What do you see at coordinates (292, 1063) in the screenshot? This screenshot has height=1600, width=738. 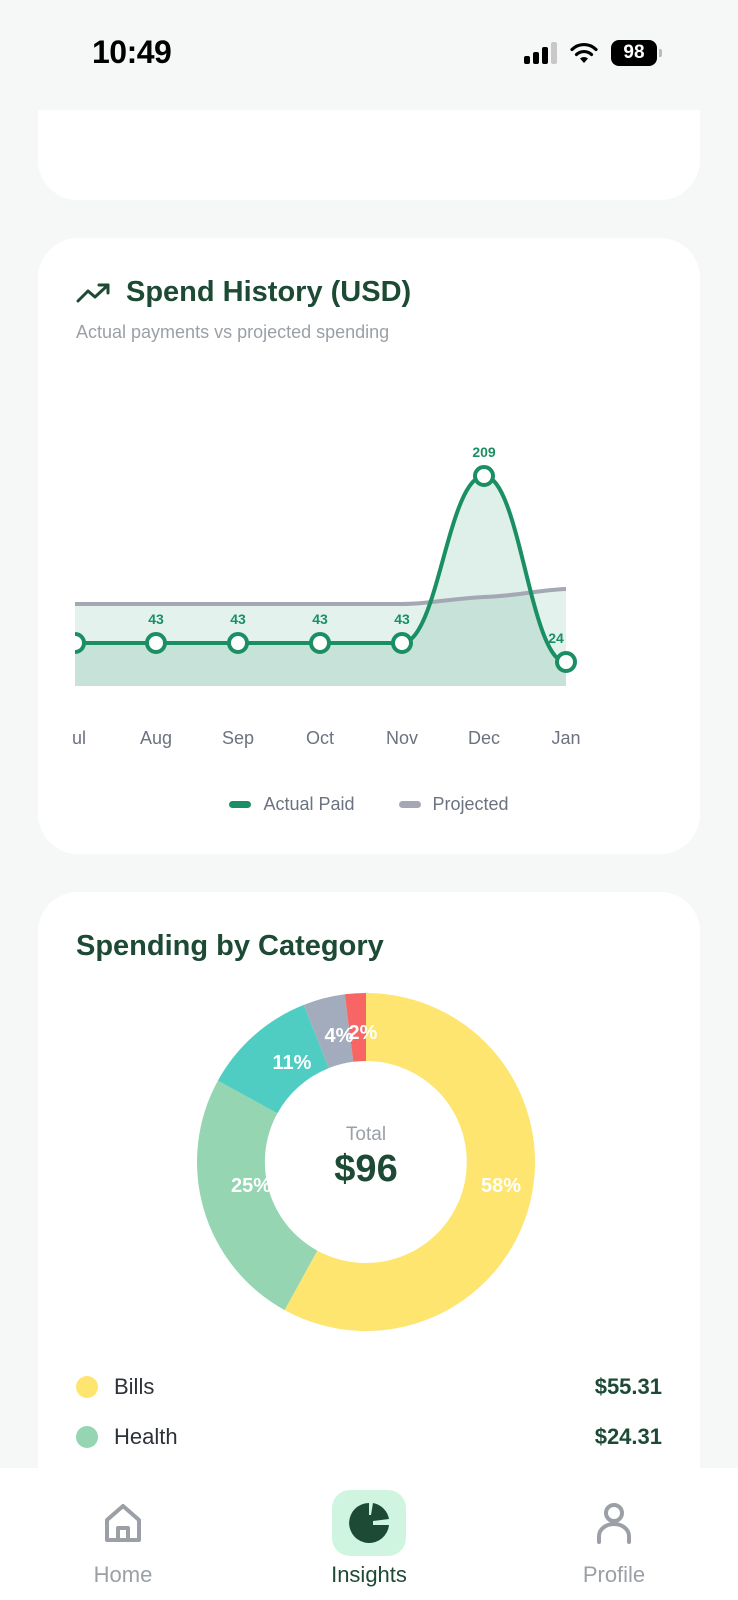 I see `slice-label-teal: 11%` at bounding box center [292, 1063].